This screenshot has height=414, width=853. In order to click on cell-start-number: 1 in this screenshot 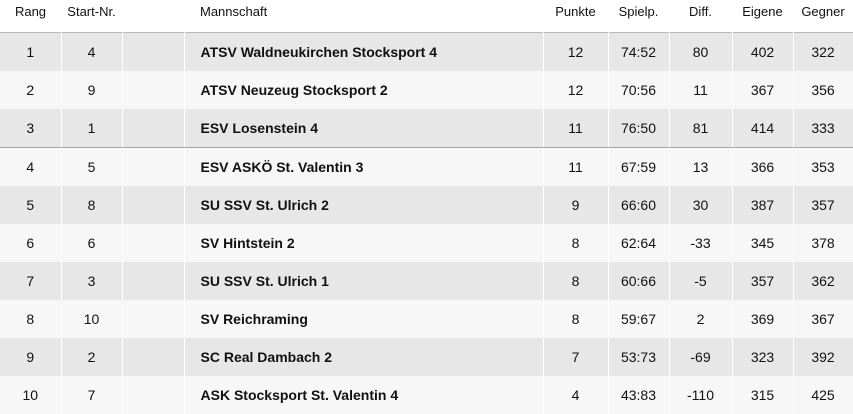, I will do `click(92, 128)`.